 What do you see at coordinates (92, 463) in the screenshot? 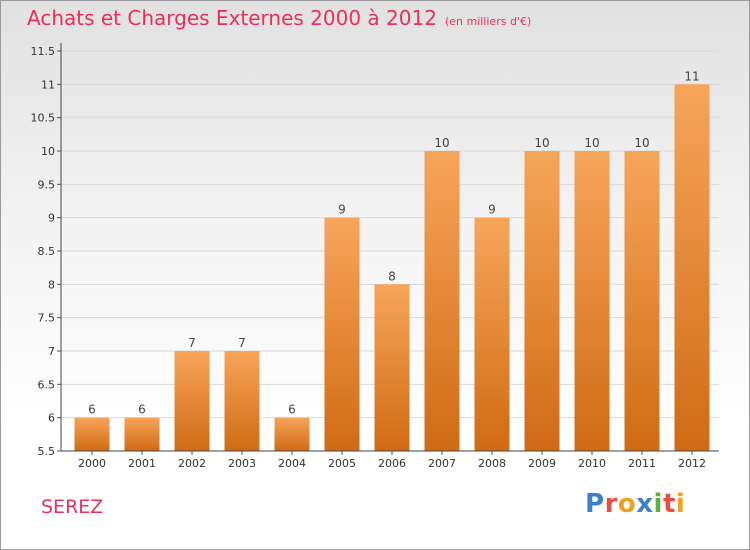
I see `x-tick-label-2000: 2000` at bounding box center [92, 463].